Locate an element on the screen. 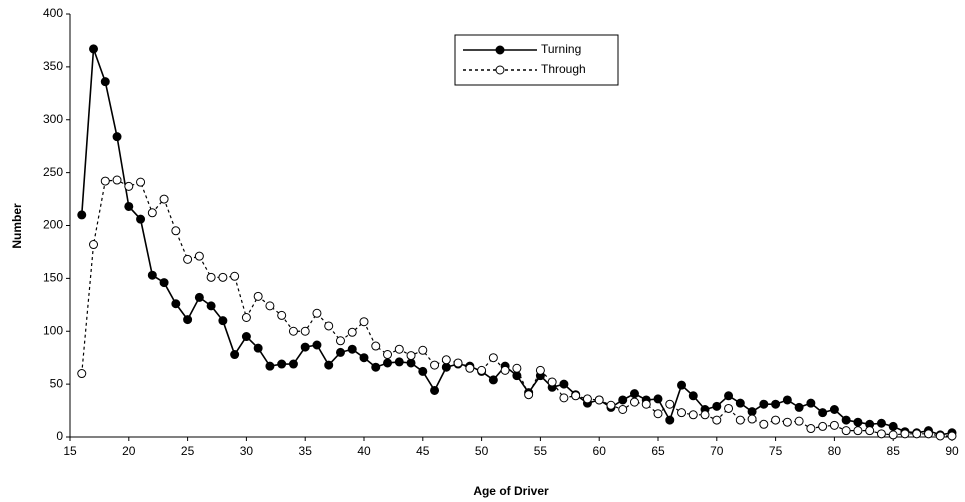  y-axis-title: Number is located at coordinates (17, 226).